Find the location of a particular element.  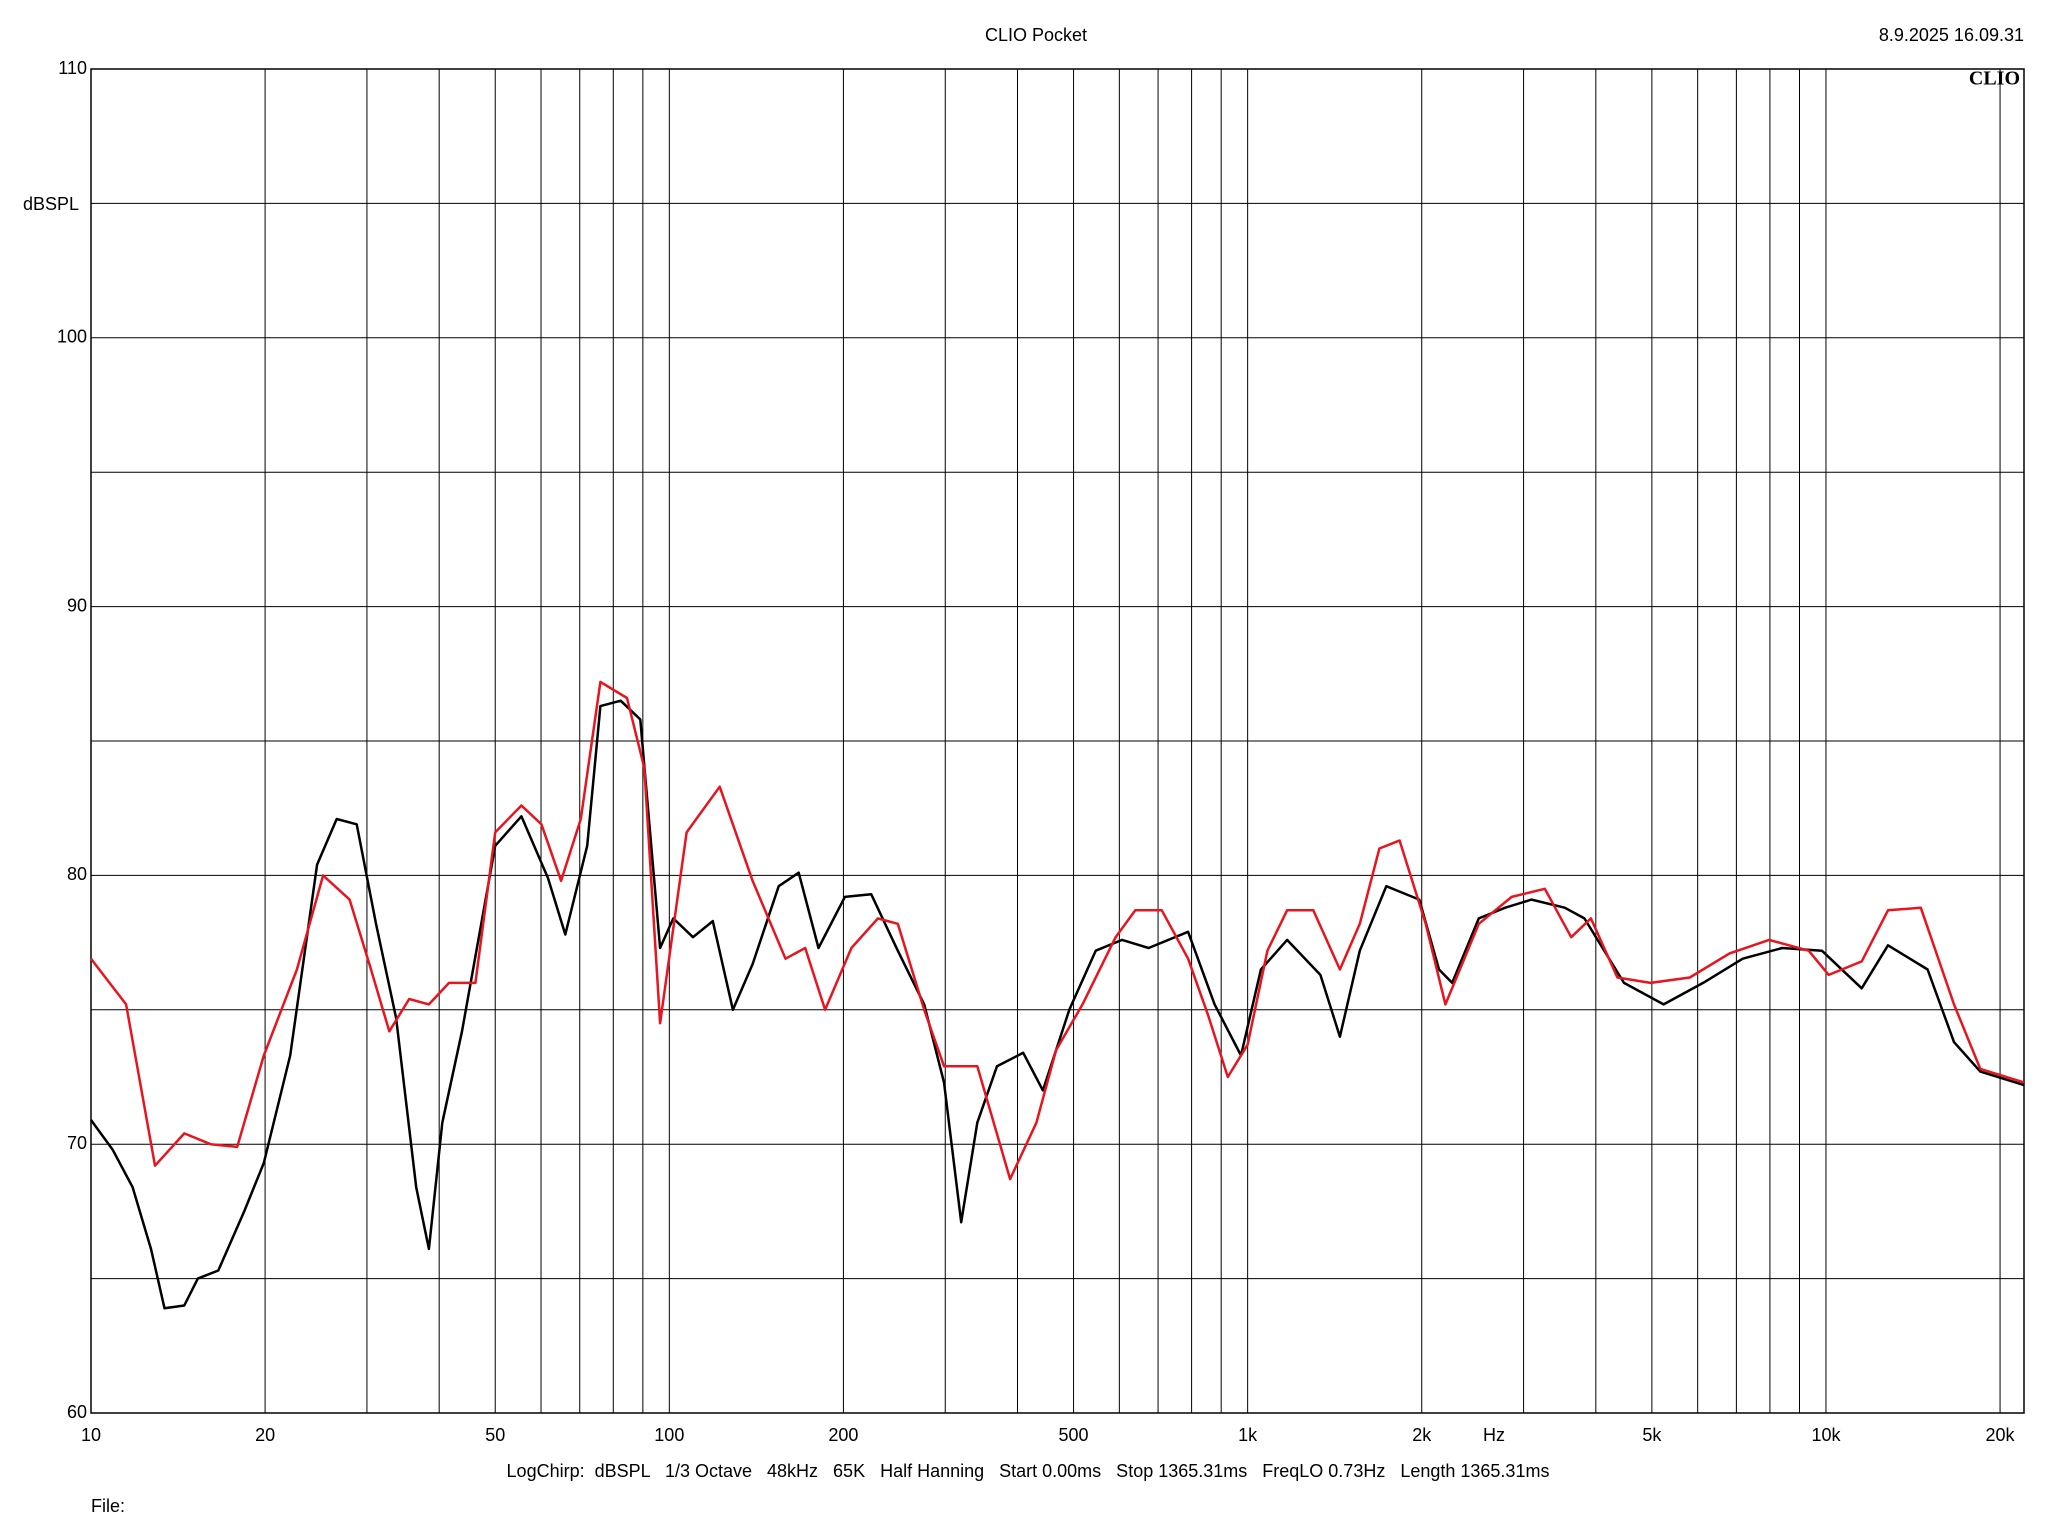

x-tick-label: 2k is located at coordinates (1422, 1435).